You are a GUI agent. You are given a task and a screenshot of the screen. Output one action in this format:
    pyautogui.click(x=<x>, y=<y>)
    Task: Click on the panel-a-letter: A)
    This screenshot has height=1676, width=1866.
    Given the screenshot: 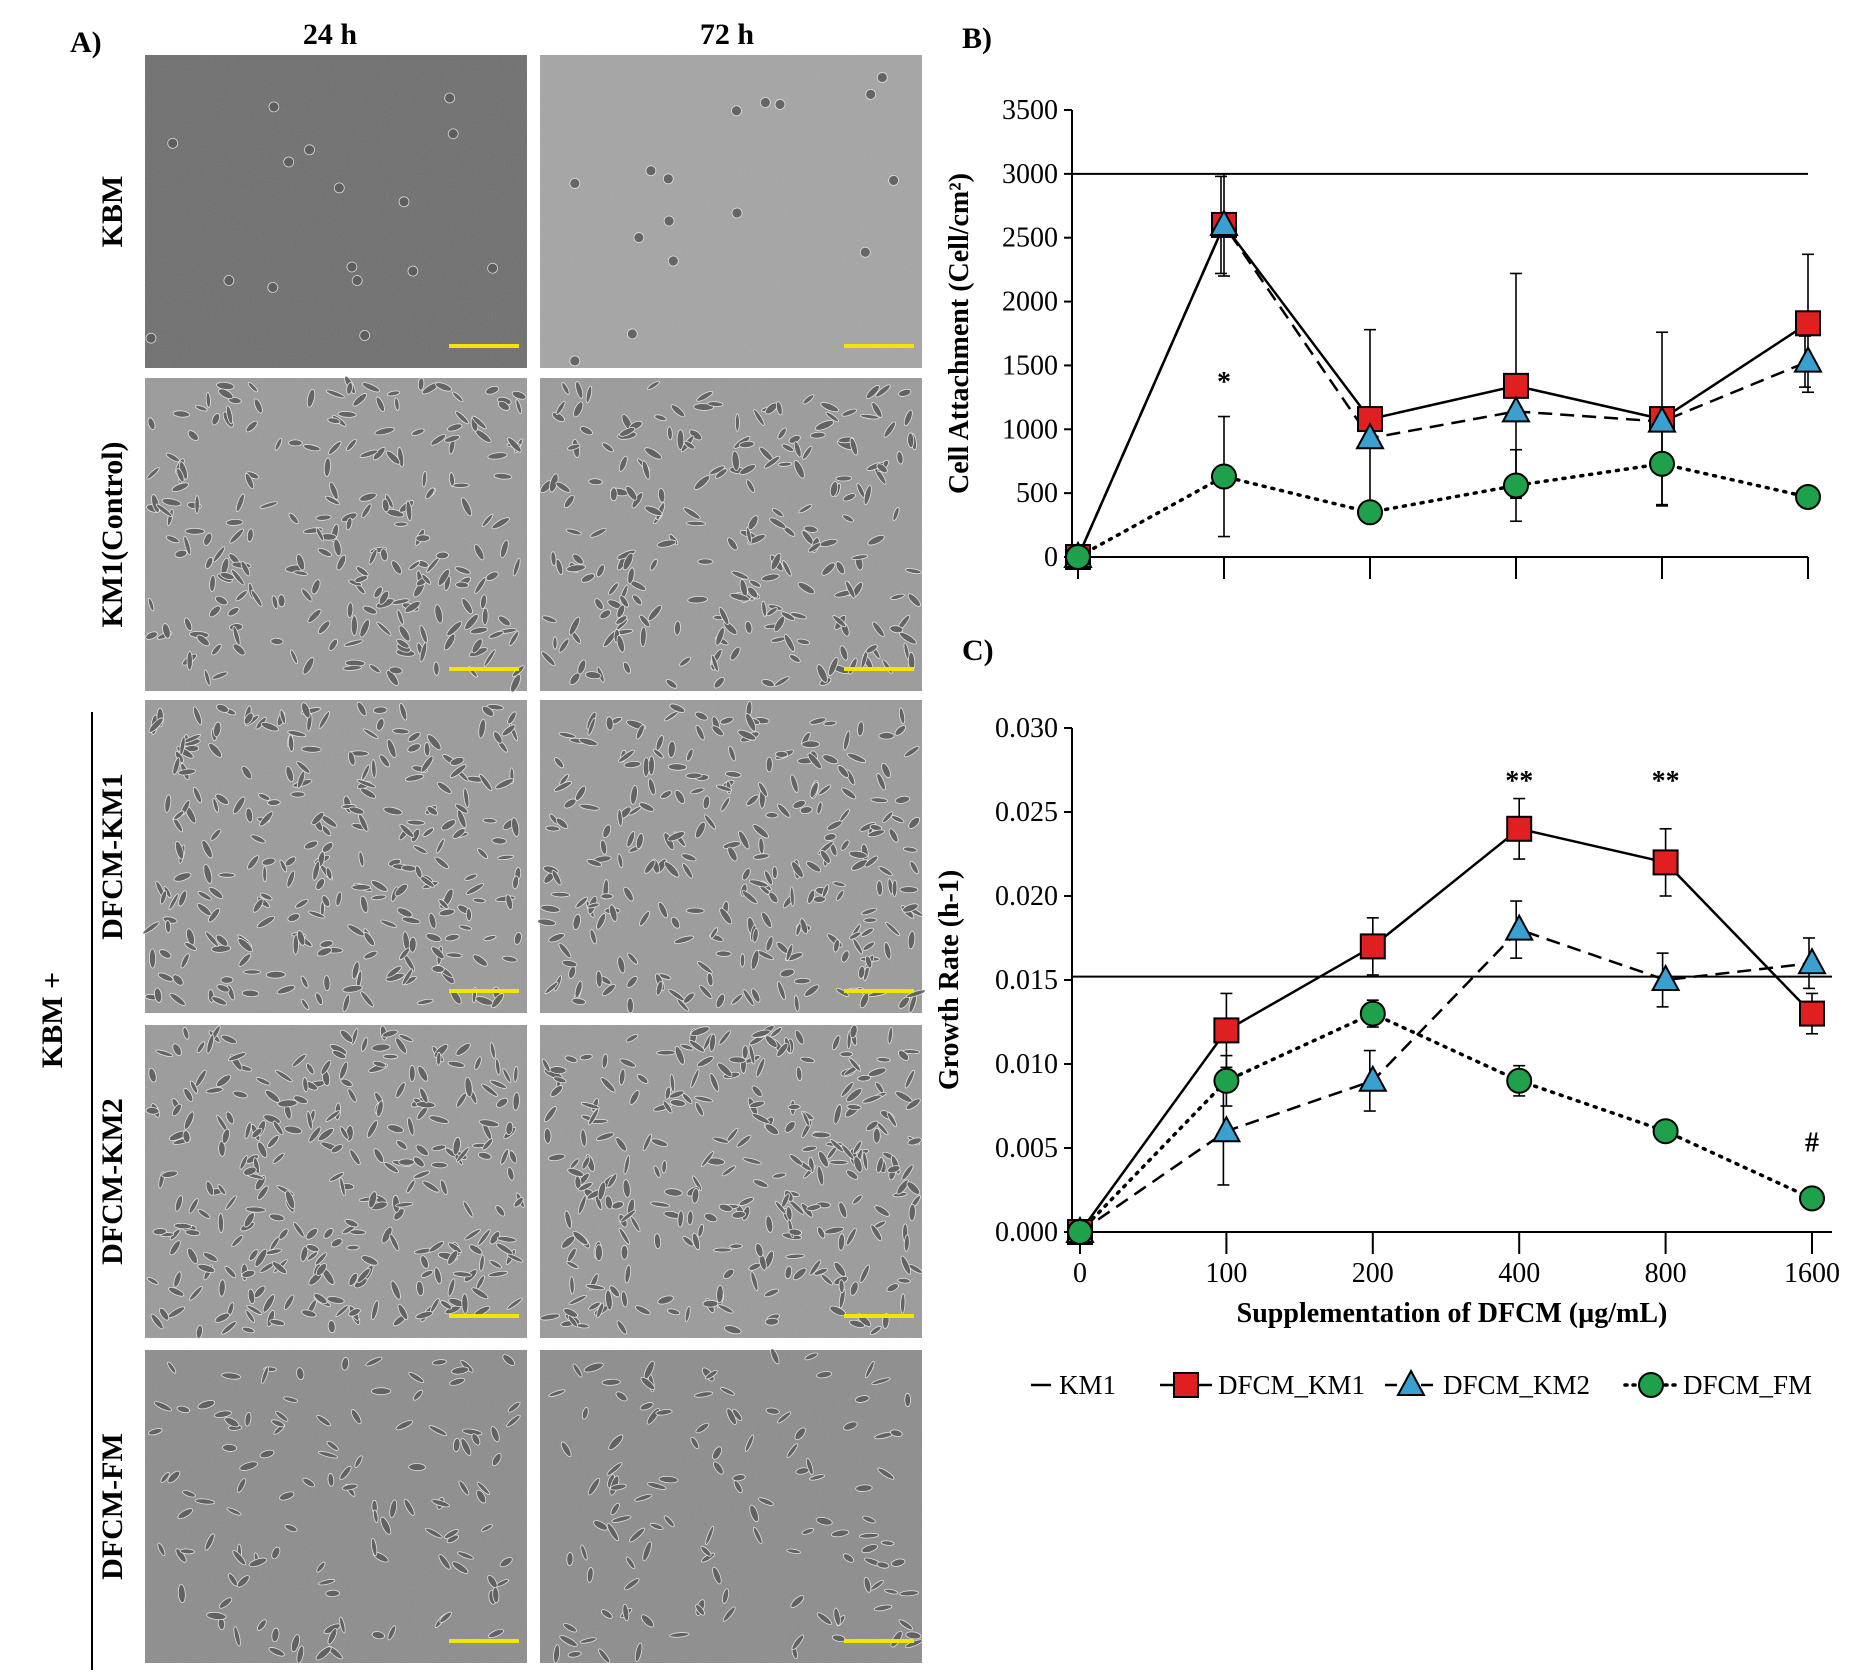 What is the action you would take?
    pyautogui.click(x=86, y=42)
    